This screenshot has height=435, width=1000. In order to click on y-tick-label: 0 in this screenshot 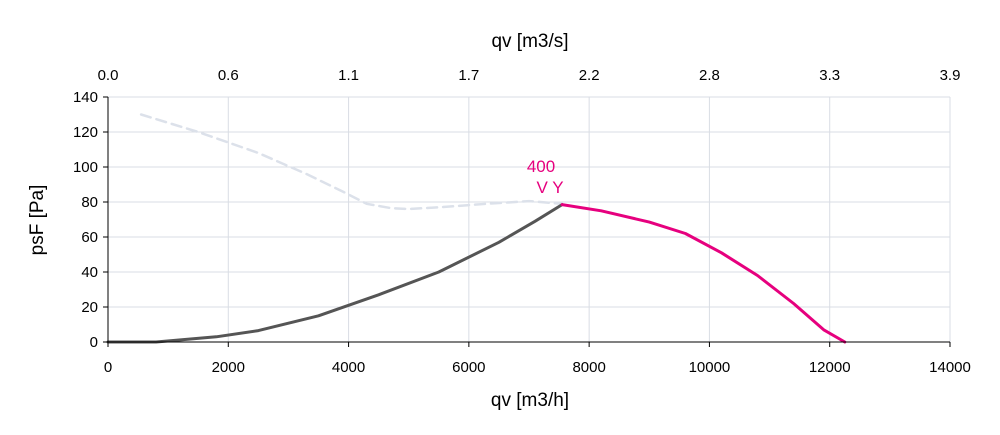, I will do `click(94, 342)`.